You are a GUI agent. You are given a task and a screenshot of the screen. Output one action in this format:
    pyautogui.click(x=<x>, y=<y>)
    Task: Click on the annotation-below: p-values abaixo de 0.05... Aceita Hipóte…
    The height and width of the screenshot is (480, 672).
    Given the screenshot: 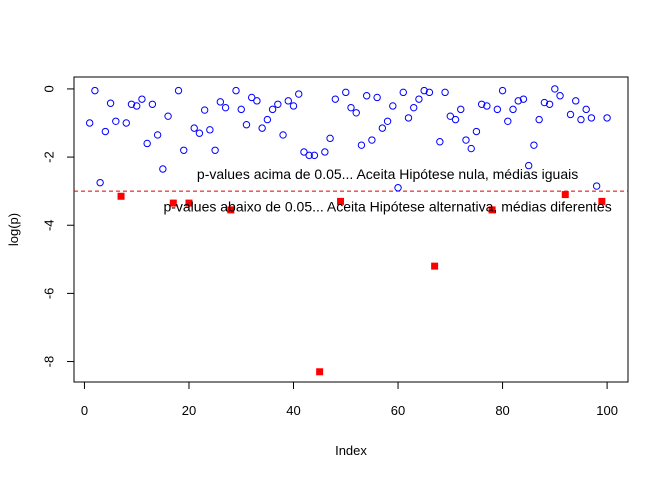 What is the action you would take?
    pyautogui.click(x=387, y=207)
    